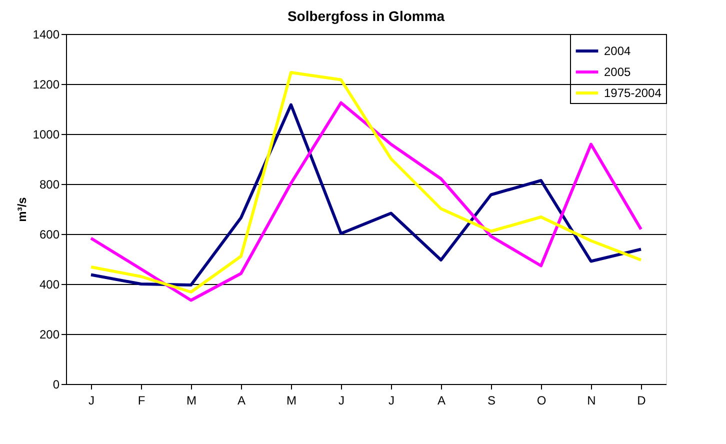 The height and width of the screenshot is (444, 726). Describe the element at coordinates (591, 401) in the screenshot. I see `x-tick-label: N` at that location.